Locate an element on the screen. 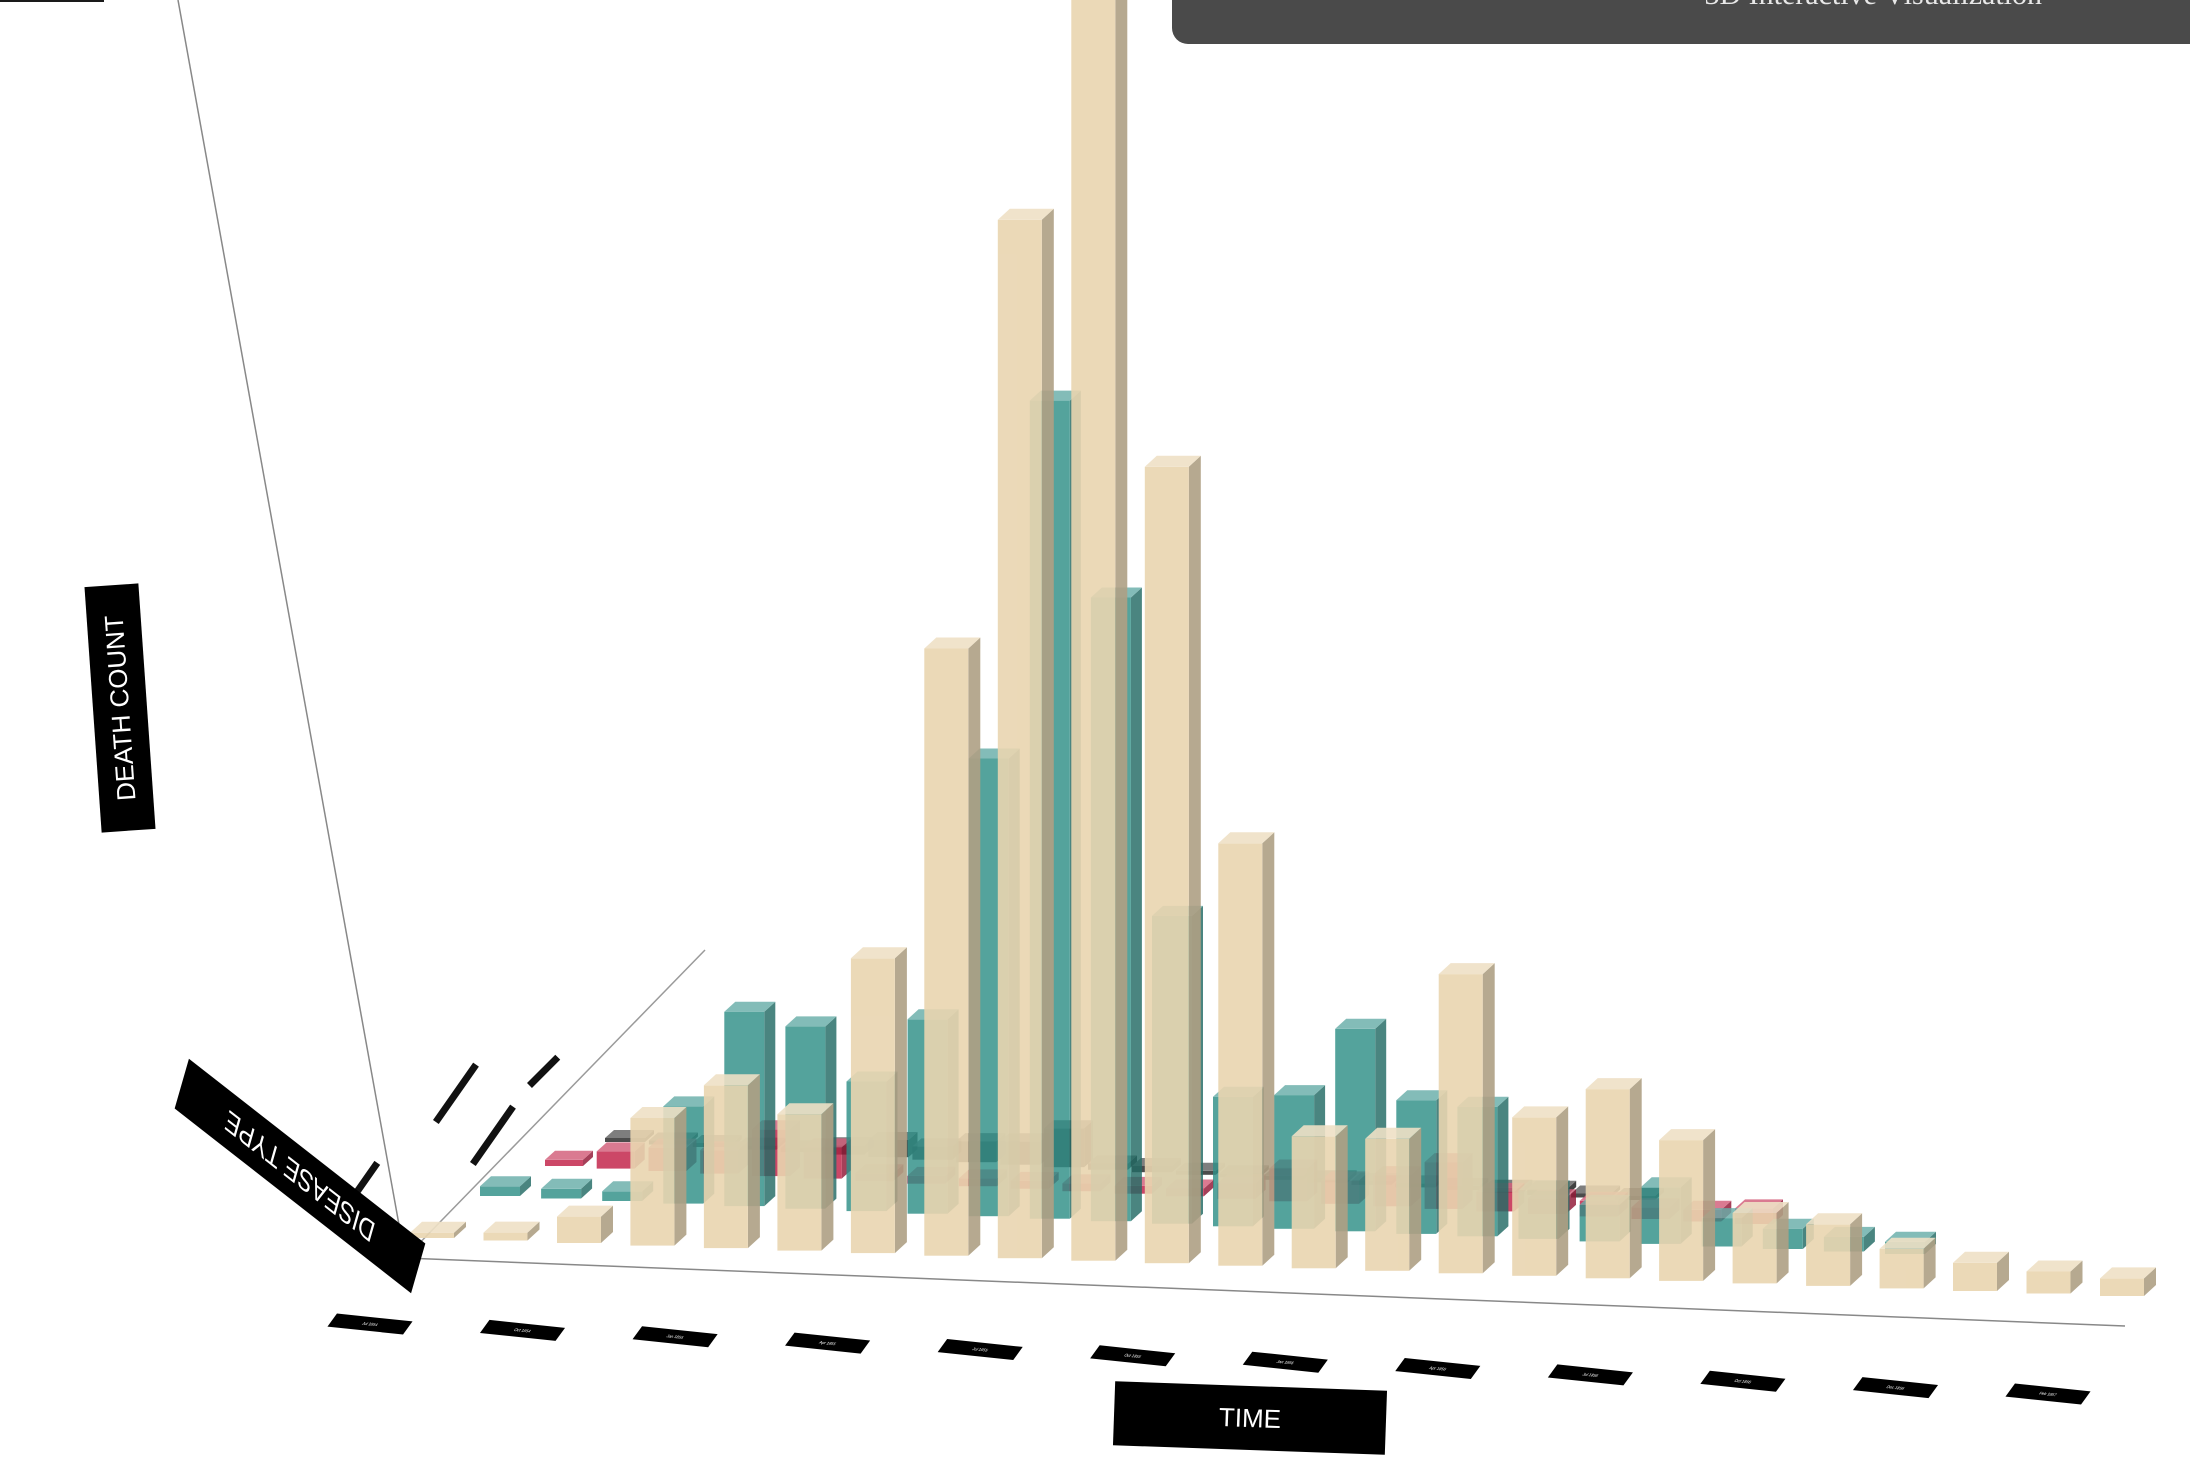 This screenshot has width=2190, height=1482. zlabel-background is located at coordinates (300, 1176).